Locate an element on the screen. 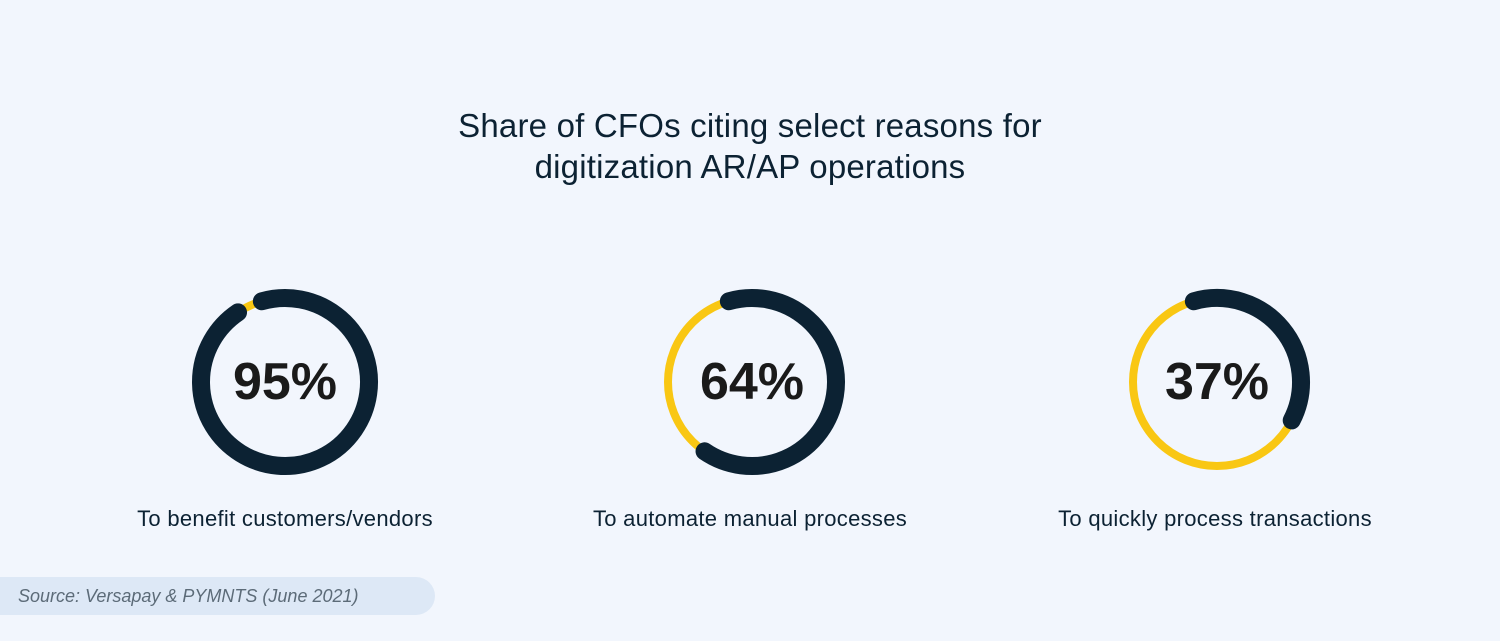 This screenshot has height=641, width=1500. donut-benefit-customers: 95% is located at coordinates (285, 382).